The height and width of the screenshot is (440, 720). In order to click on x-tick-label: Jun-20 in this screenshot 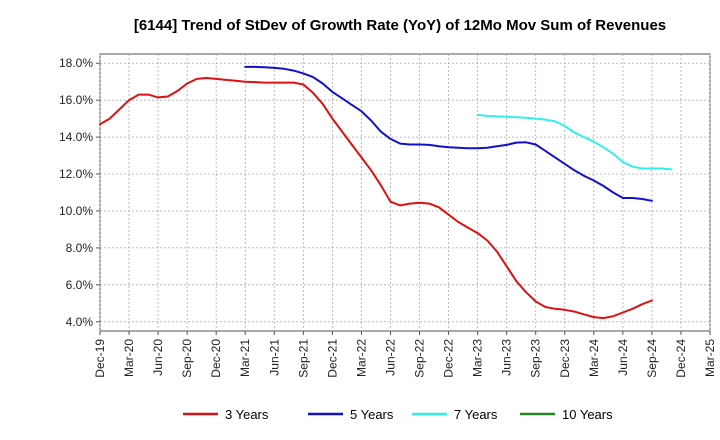, I will do `click(158, 357)`.